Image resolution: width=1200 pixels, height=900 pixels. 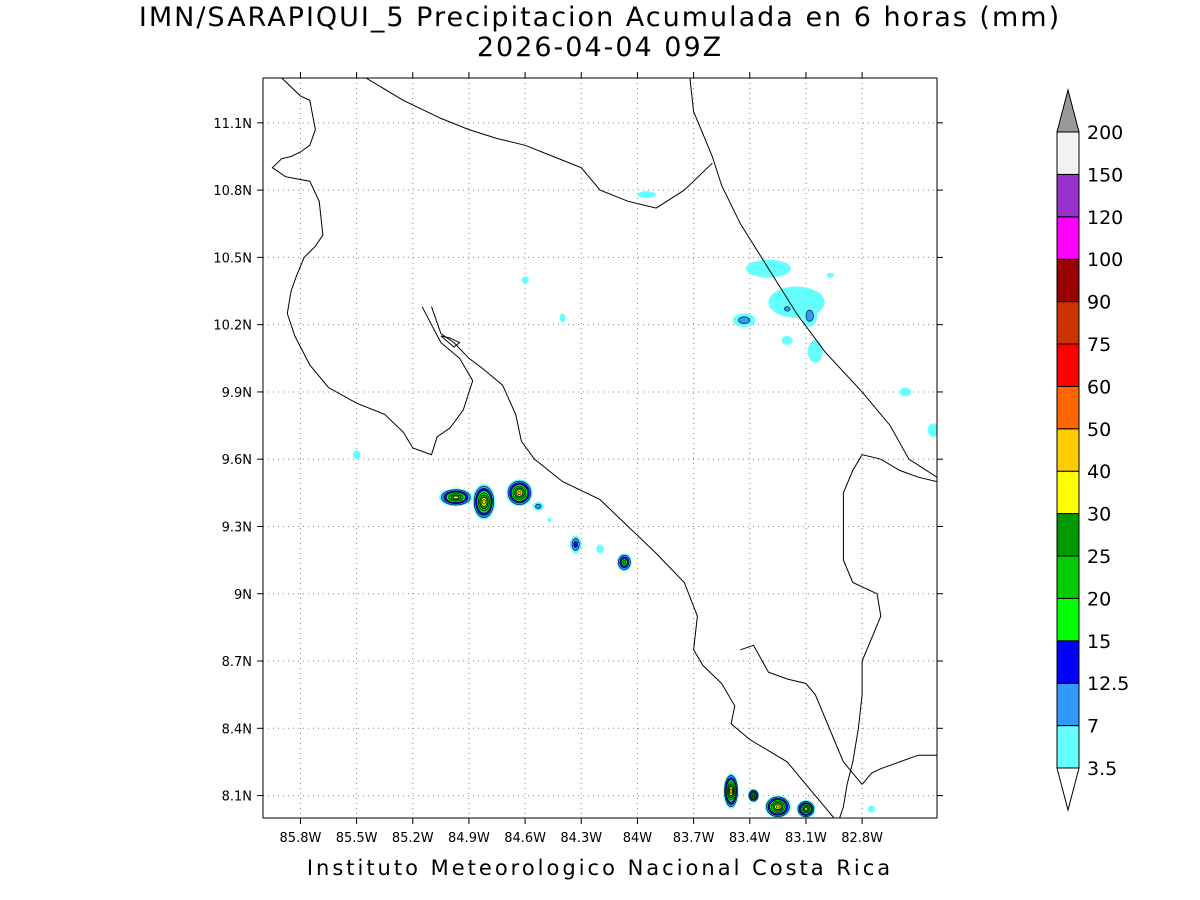 What do you see at coordinates (232, 124) in the screenshot?
I see `y-tick-label: 11.1N` at bounding box center [232, 124].